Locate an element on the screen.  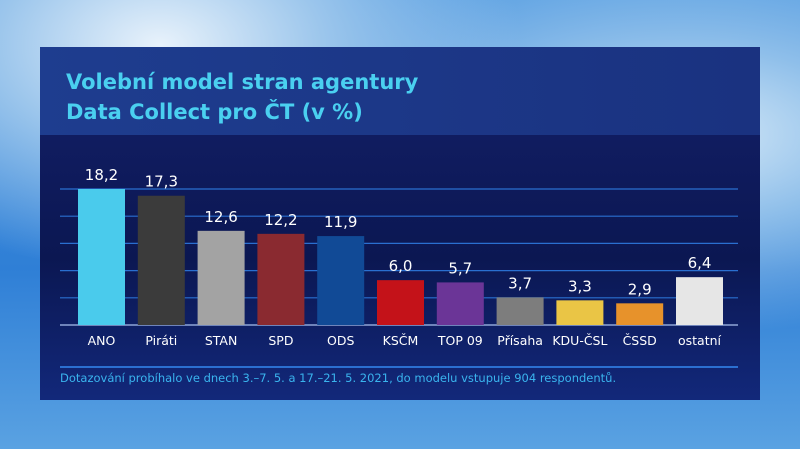
category-label: KSČM is located at coordinates (401, 340).